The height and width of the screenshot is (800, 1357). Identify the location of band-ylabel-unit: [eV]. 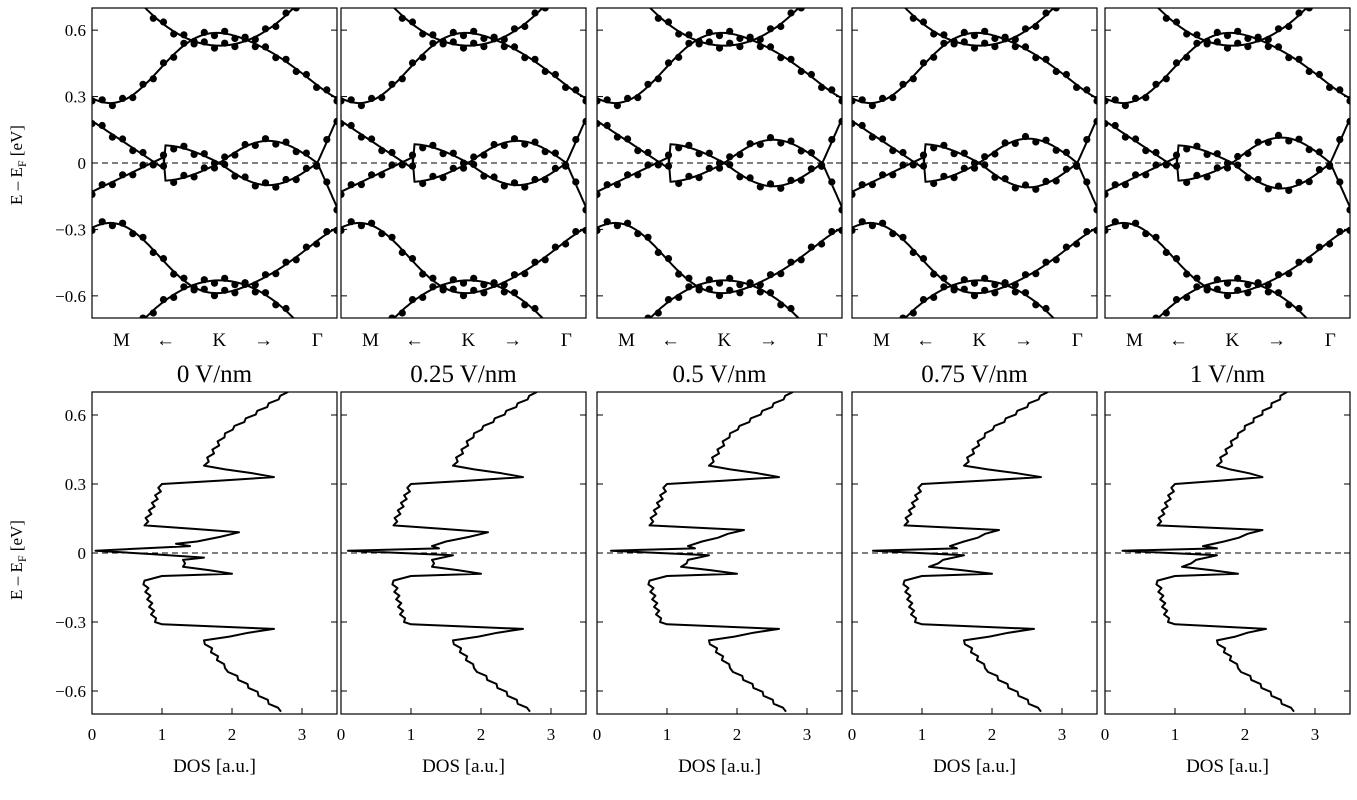
(16, 140).